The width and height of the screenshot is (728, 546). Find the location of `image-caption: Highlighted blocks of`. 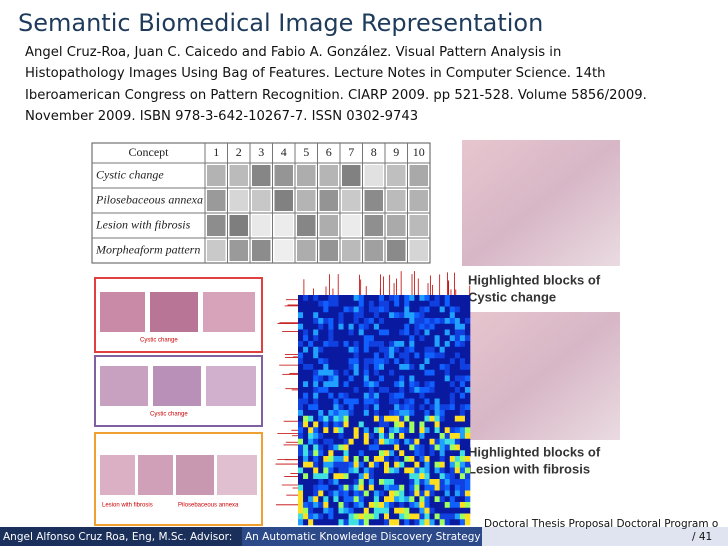

image-caption: Highlighted blocks of is located at coordinates (534, 279).